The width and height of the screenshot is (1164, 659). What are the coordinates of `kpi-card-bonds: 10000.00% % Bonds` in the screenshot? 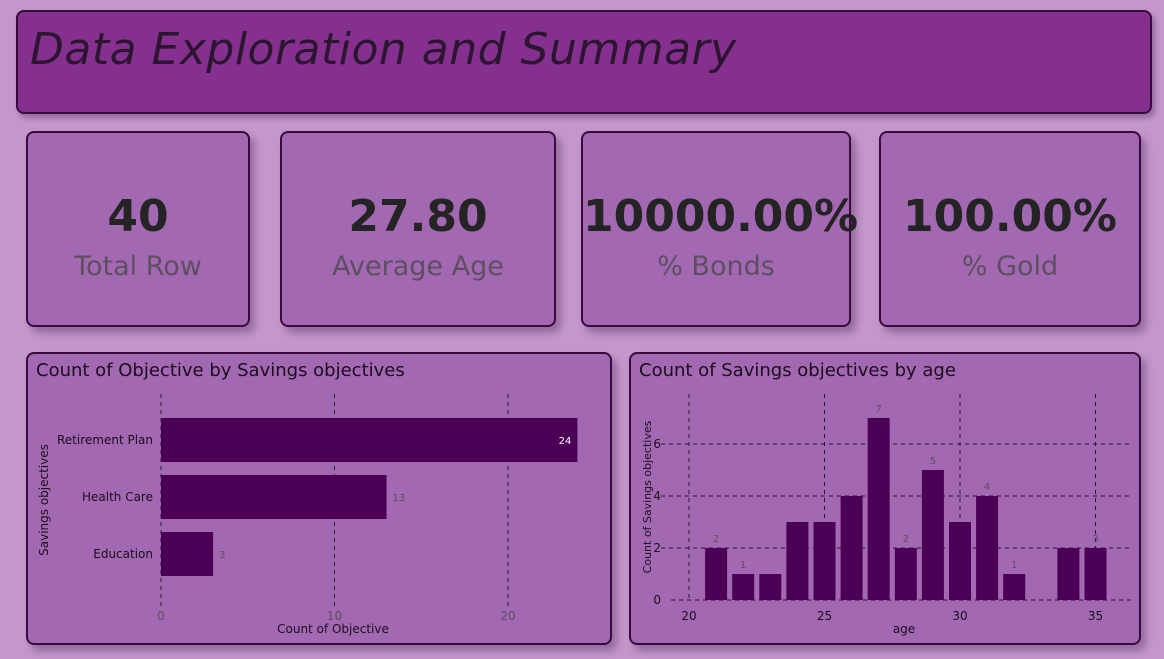 It's located at (720, 229).